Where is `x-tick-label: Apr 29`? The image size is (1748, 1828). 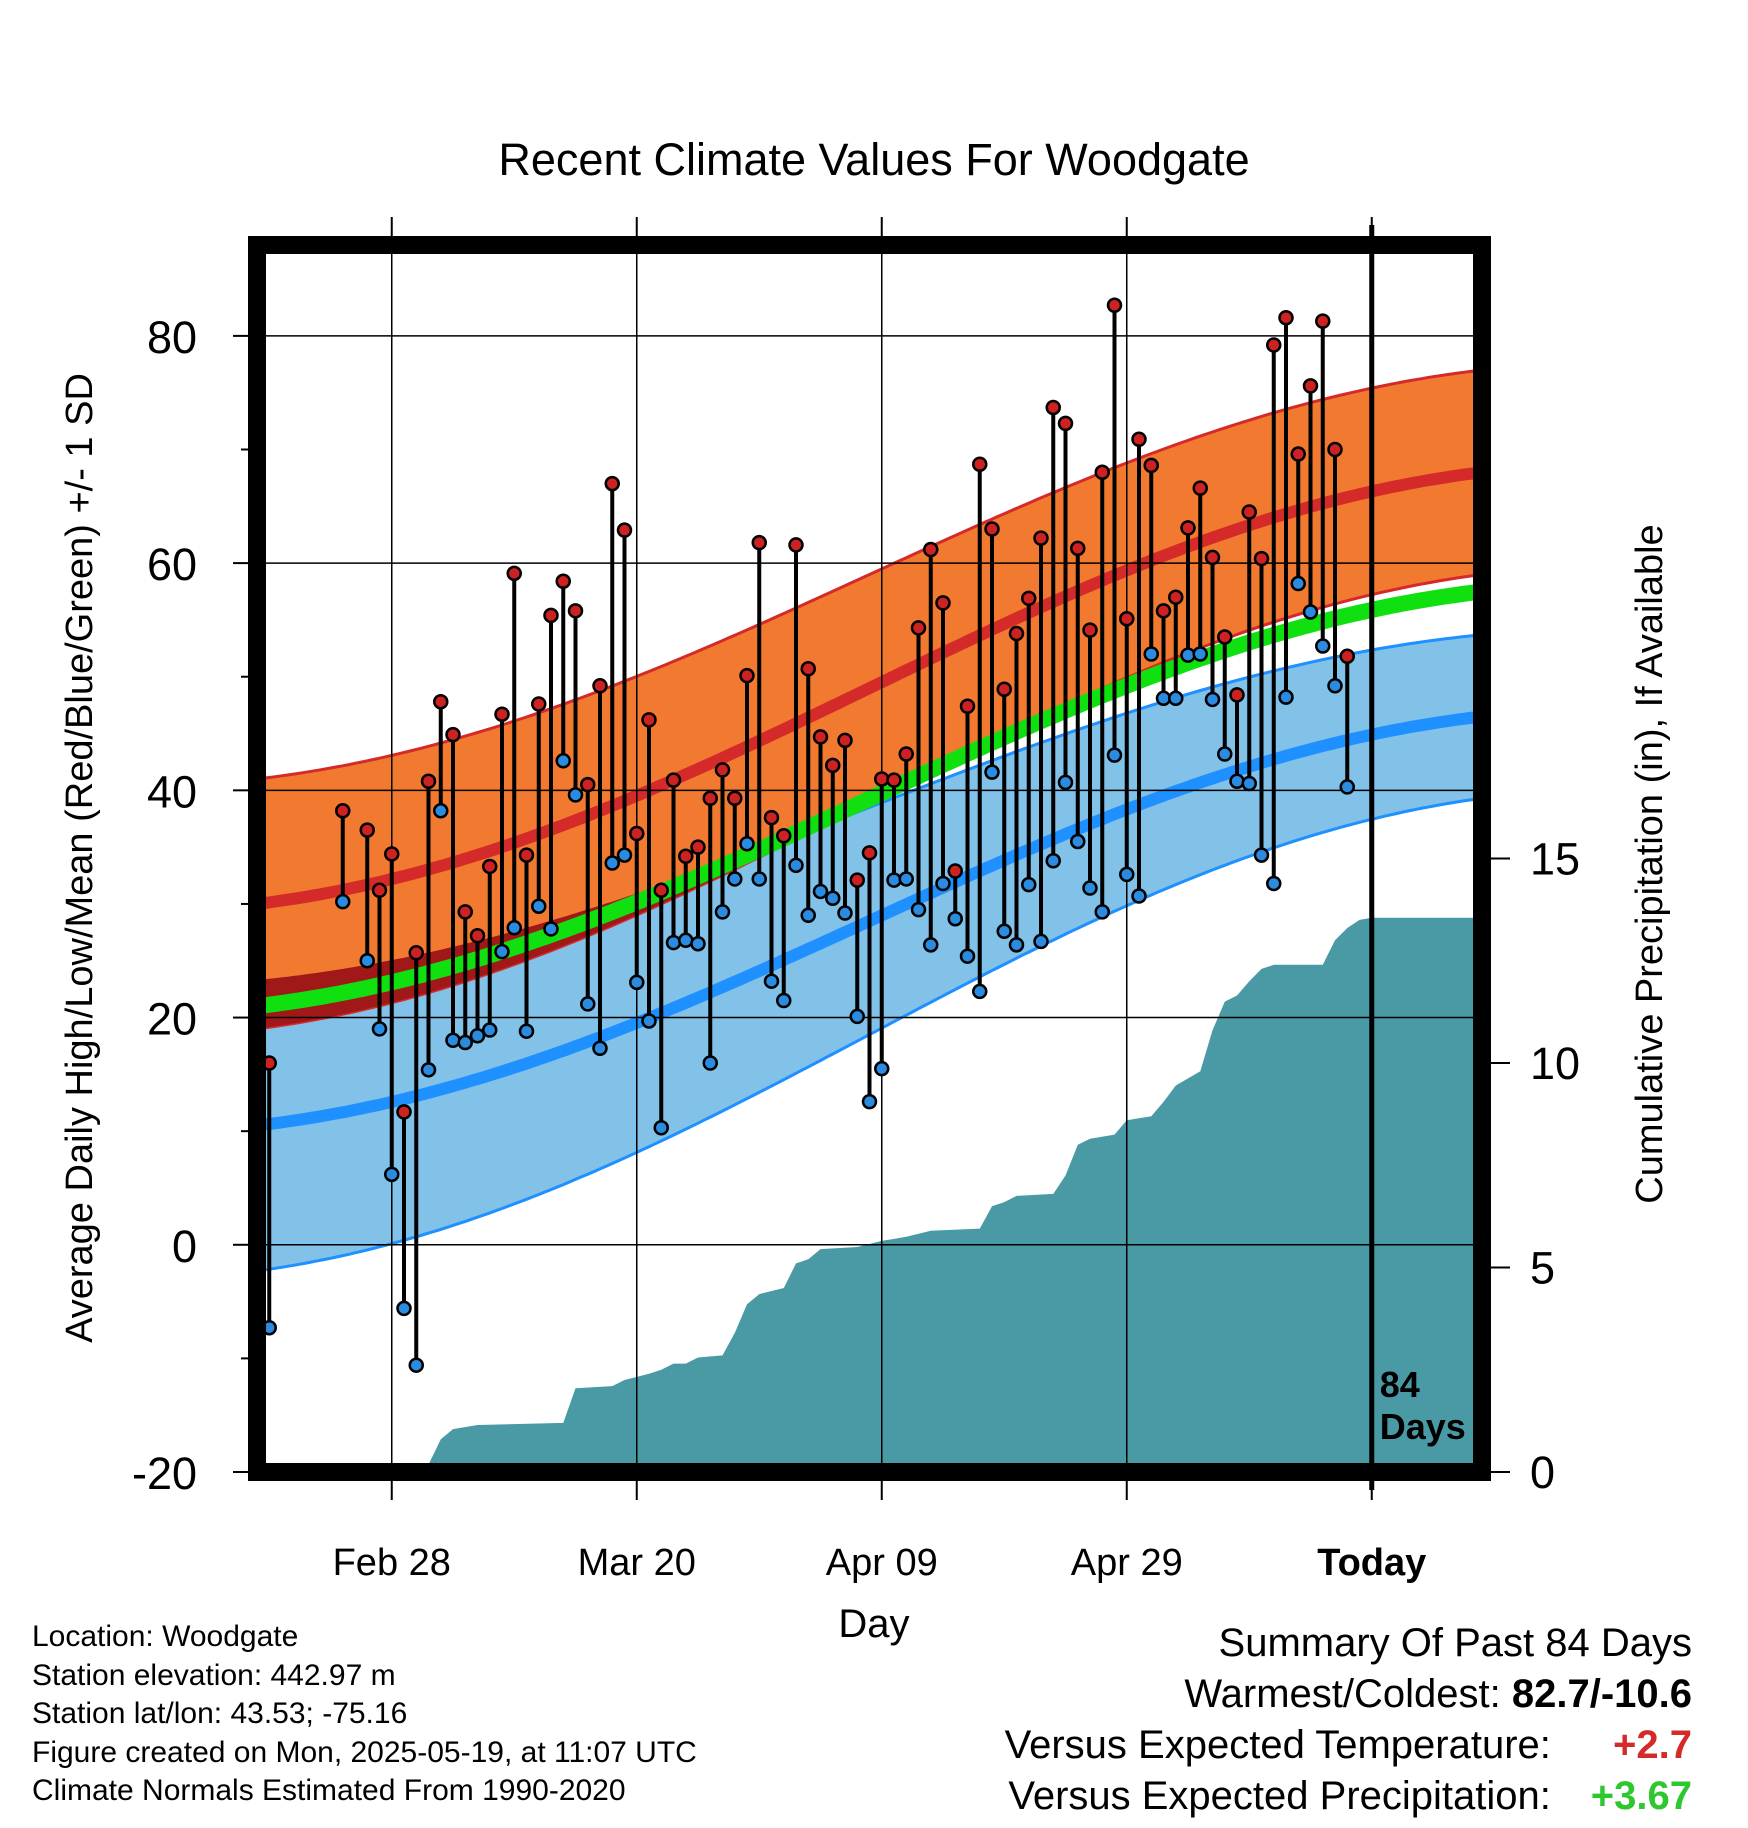
x-tick-label: Apr 29 is located at coordinates (1127, 1563).